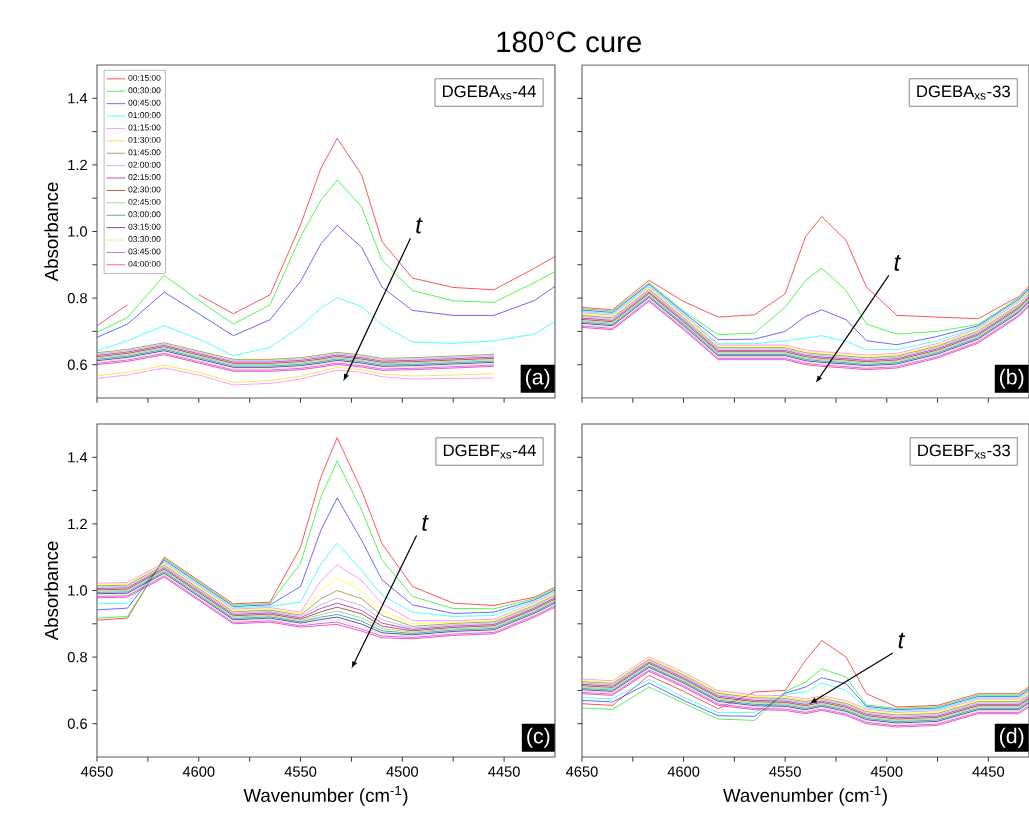  I want to click on chart-title: 180°C cure, so click(569, 42).